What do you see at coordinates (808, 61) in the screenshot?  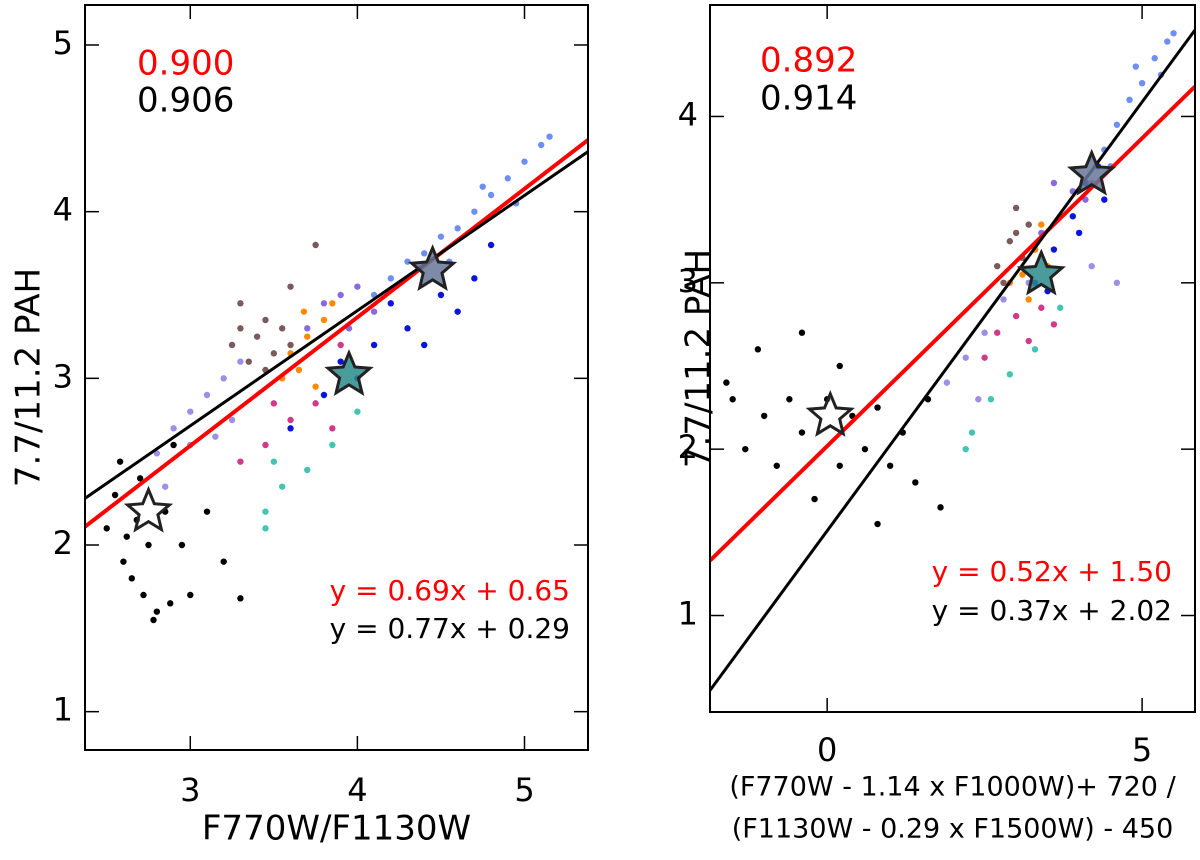 I see `annotation: 0.892` at bounding box center [808, 61].